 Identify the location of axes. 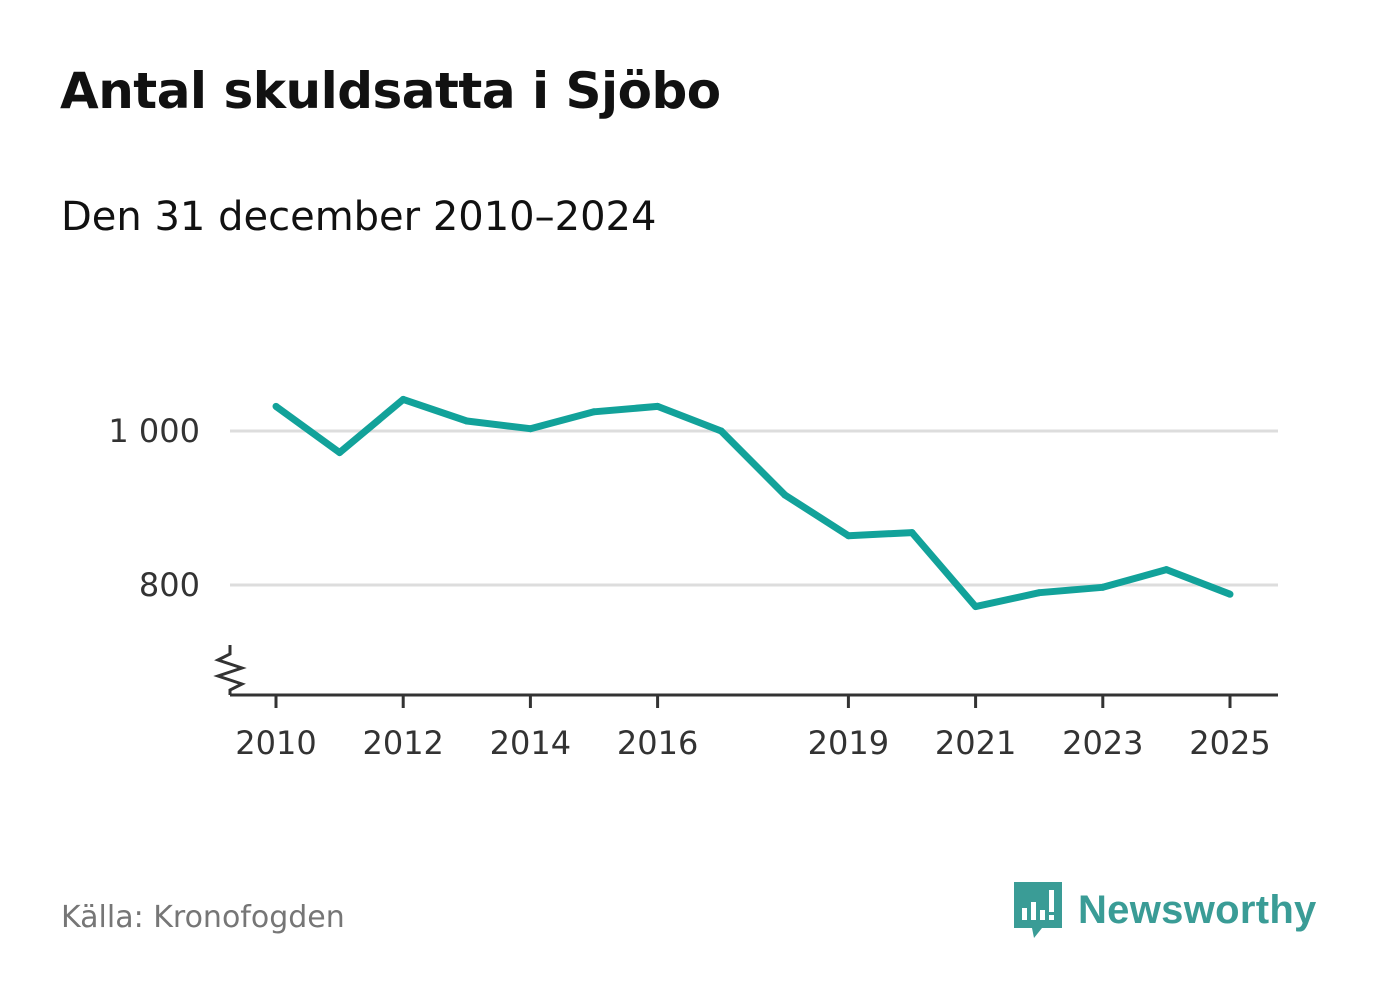
(745, 676).